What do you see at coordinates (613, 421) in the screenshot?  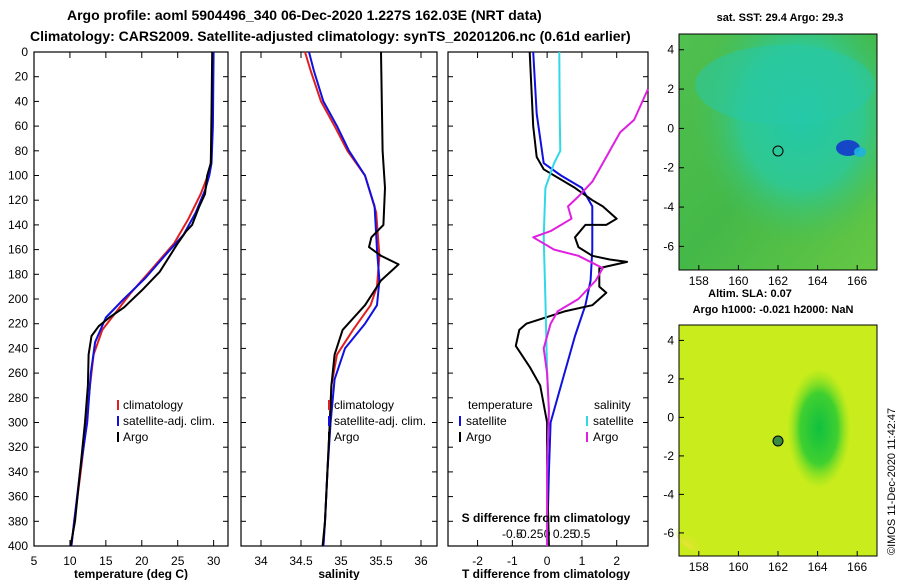 I see `legend-label-sal-satellite: satellite` at bounding box center [613, 421].